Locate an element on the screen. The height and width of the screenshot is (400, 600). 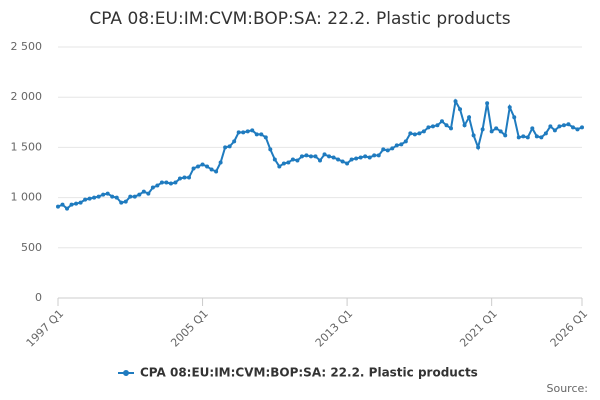
x-tick-label: 2021 Q1 is located at coordinates (478, 328).